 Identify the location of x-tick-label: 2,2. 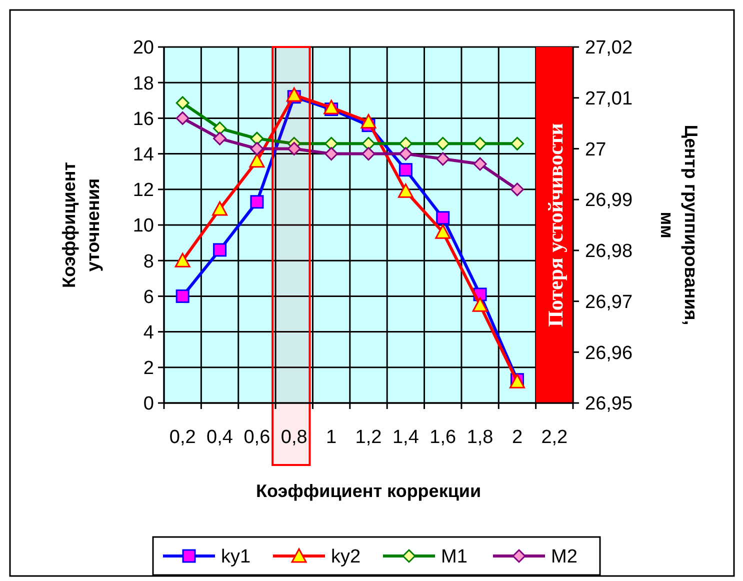
(554, 437).